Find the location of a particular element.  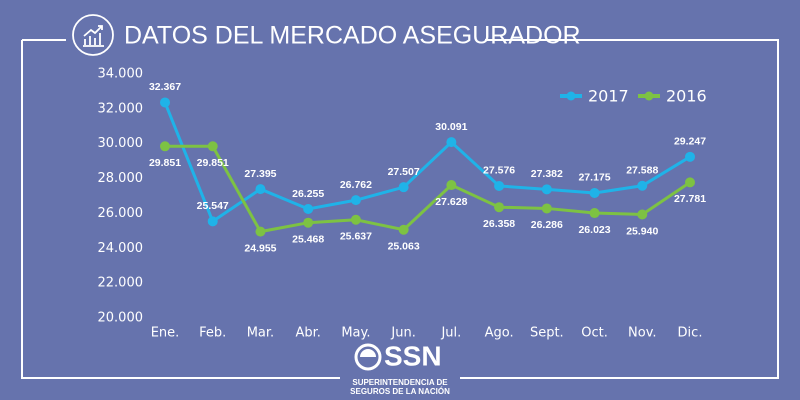

data-label: 27.588 is located at coordinates (642, 171).